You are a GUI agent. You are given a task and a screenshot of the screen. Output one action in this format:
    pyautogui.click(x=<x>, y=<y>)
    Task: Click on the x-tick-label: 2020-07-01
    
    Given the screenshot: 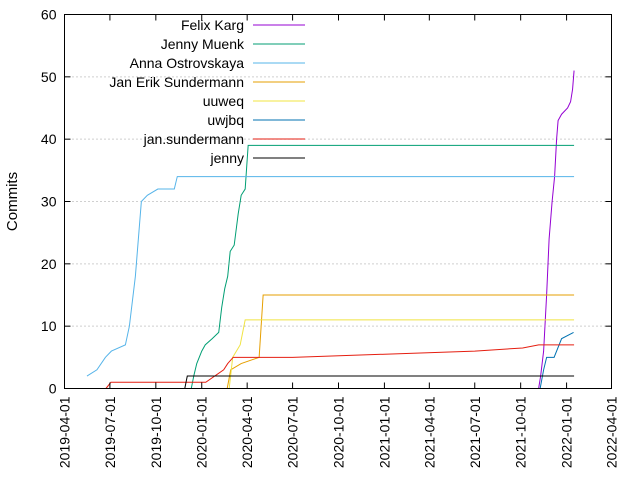 What is the action you would take?
    pyautogui.click(x=293, y=432)
    